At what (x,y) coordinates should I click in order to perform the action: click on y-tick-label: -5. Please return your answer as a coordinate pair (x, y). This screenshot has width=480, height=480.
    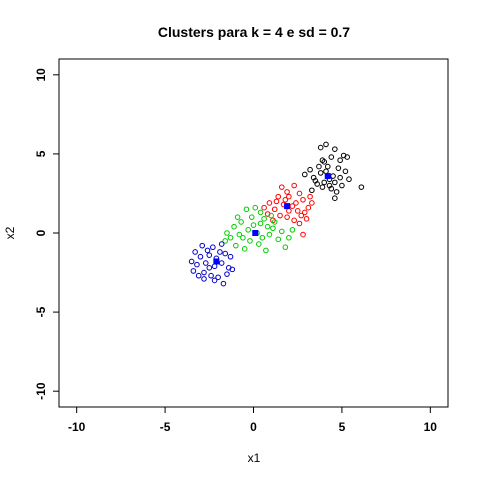
    Looking at the image, I should click on (41, 311).